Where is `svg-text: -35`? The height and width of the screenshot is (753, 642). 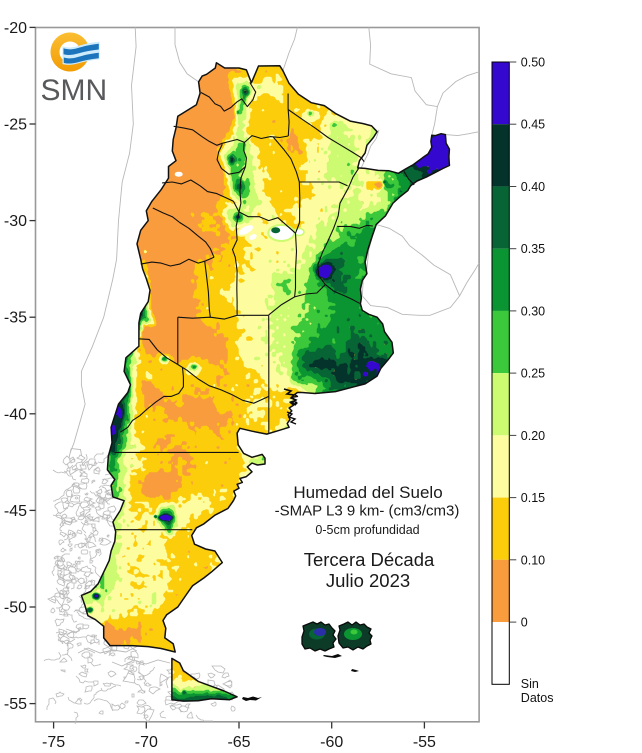
svg-text: -35 is located at coordinates (15, 318).